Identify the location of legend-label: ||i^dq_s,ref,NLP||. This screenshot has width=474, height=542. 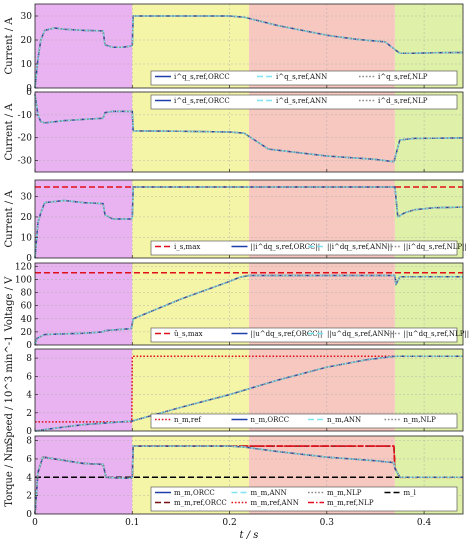
(435, 247).